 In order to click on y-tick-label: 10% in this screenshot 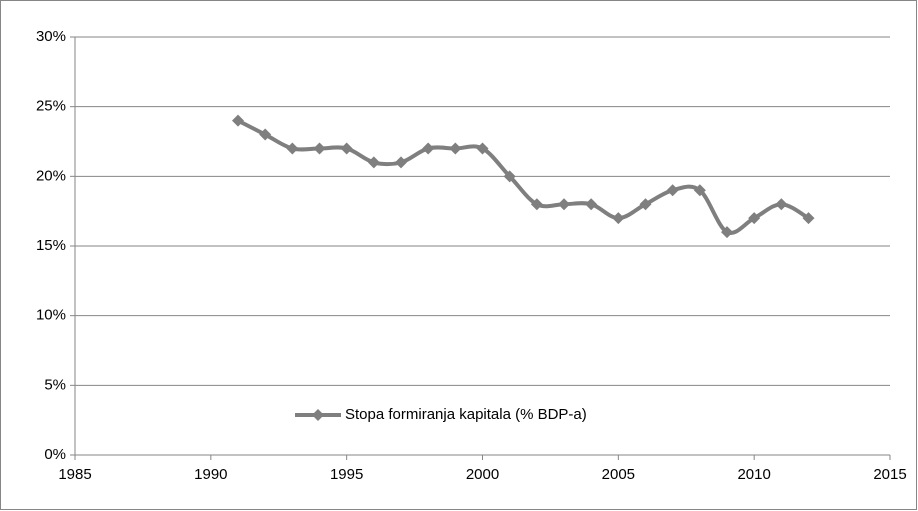, I will do `click(51, 315)`.